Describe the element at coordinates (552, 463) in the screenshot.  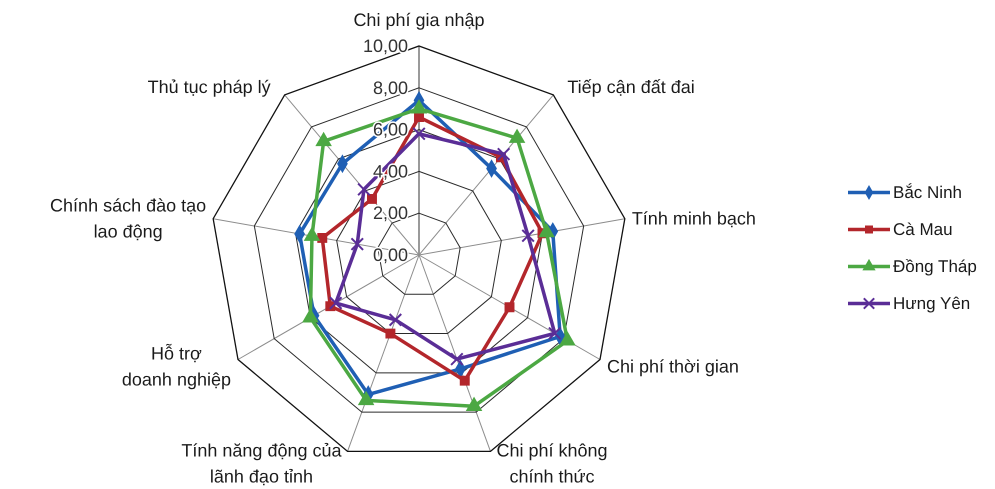
I see `spoke-label: Chi phí không chính thức` at that location.